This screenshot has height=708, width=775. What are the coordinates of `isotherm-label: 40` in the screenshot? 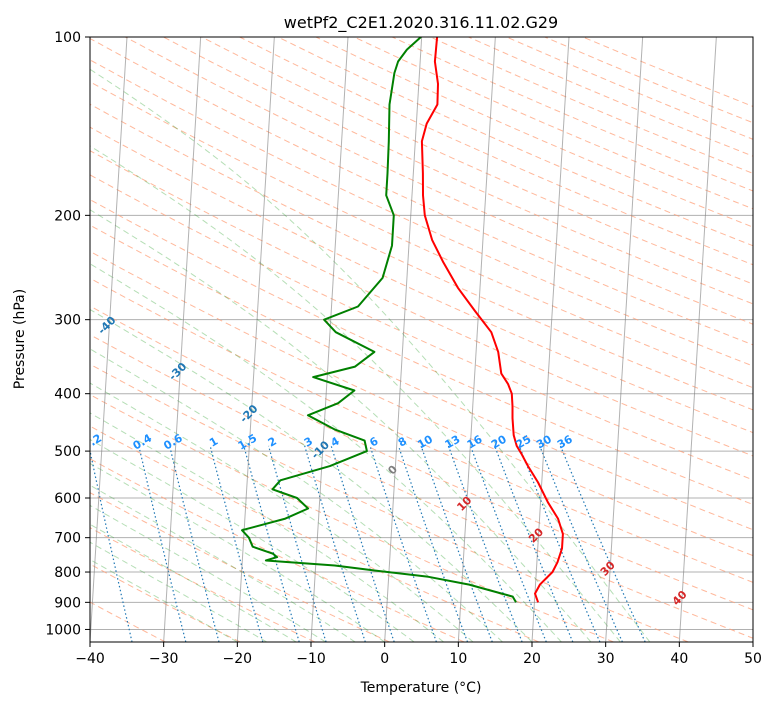 It's located at (680, 598).